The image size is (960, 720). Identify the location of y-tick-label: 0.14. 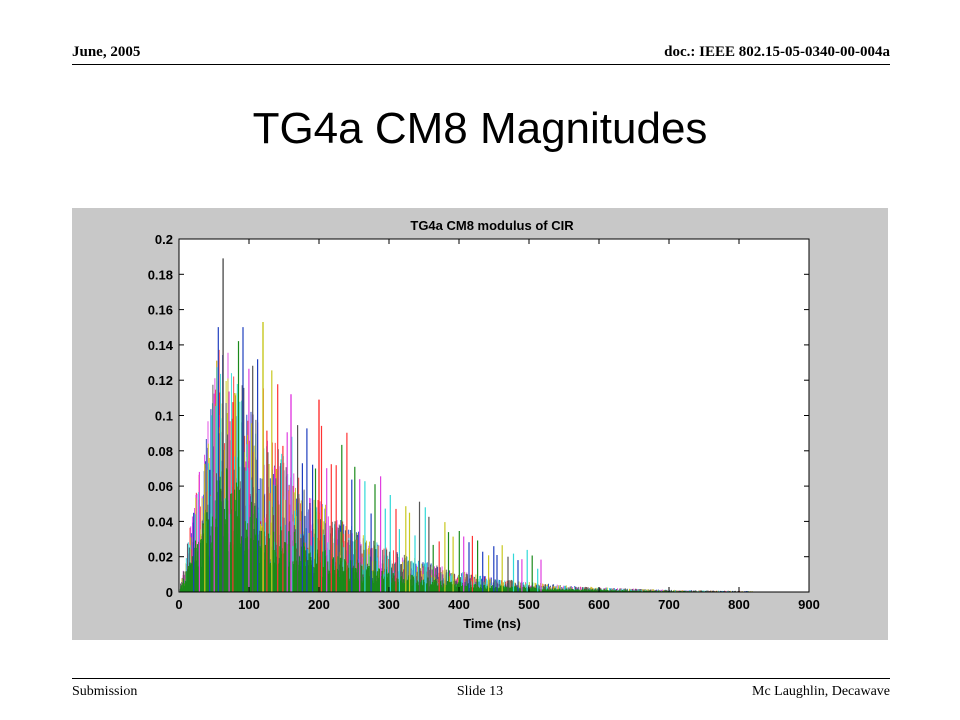
(161, 345).